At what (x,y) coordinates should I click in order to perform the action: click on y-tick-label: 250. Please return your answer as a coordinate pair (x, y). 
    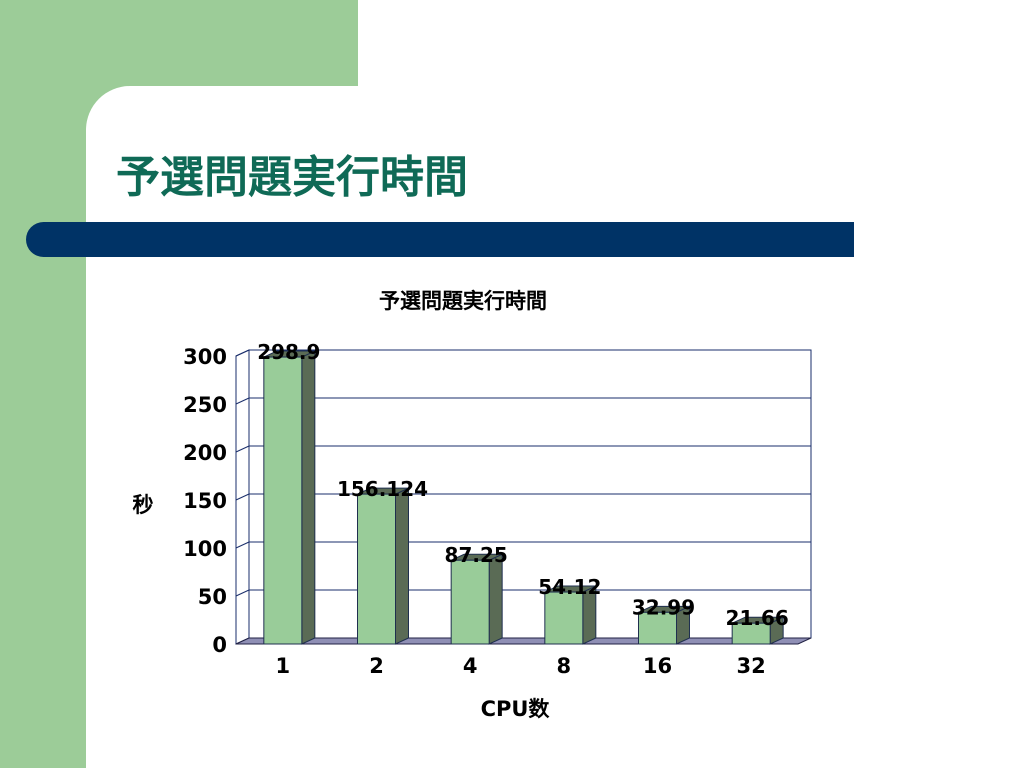
    Looking at the image, I should click on (205, 405).